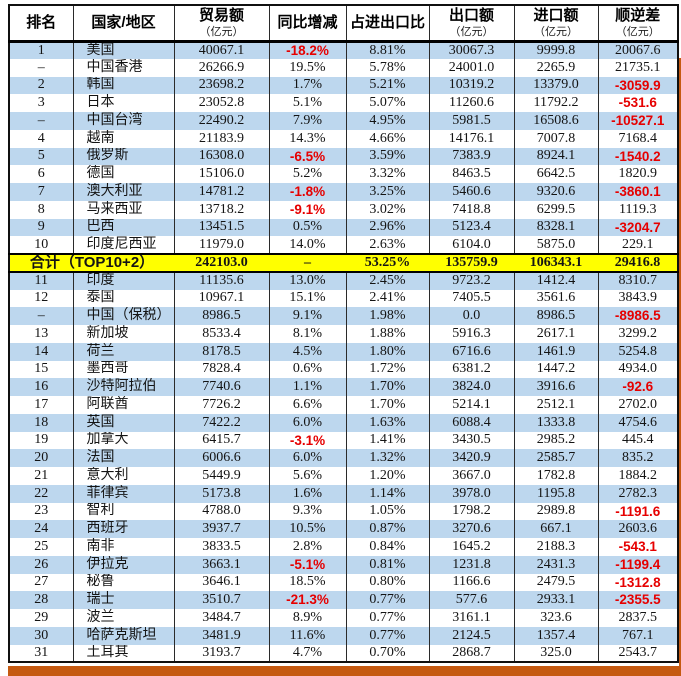  What do you see at coordinates (387, 298) in the screenshot?
I see `share-cell: 2.41%` at bounding box center [387, 298].